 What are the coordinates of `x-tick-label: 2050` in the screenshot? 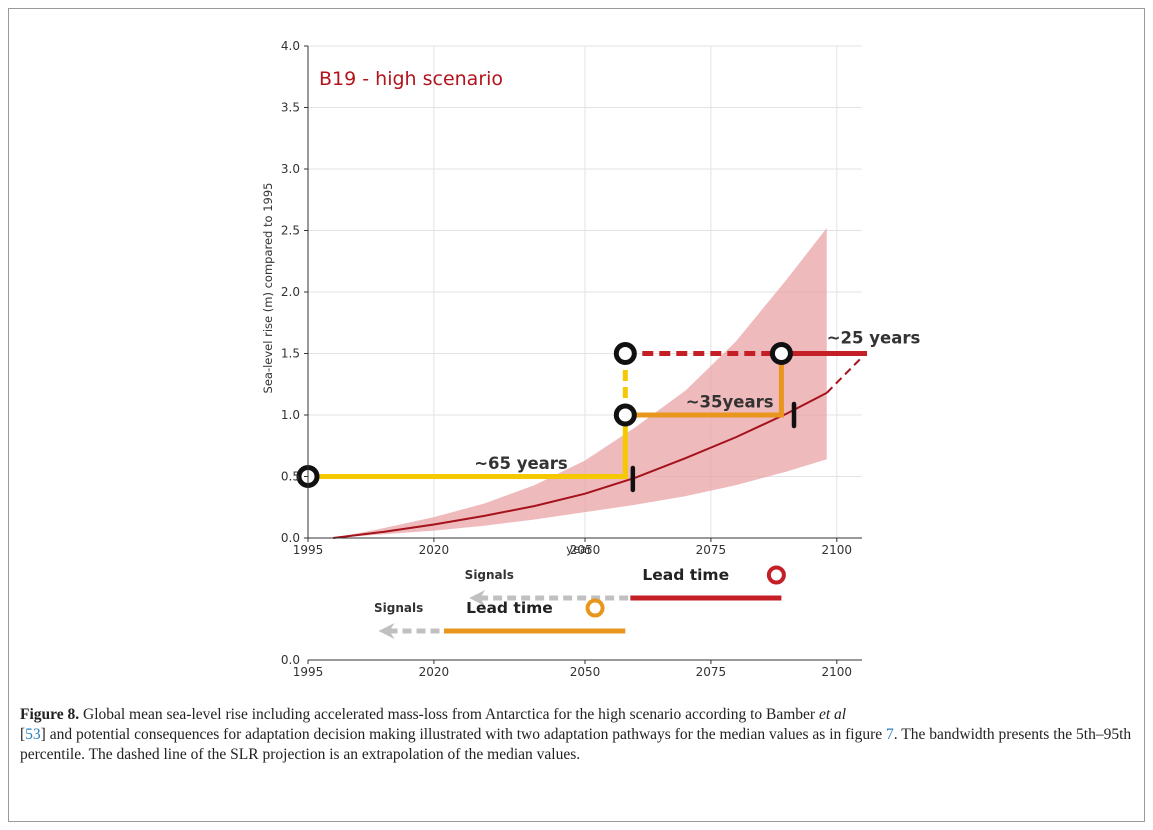 It's located at (585, 550).